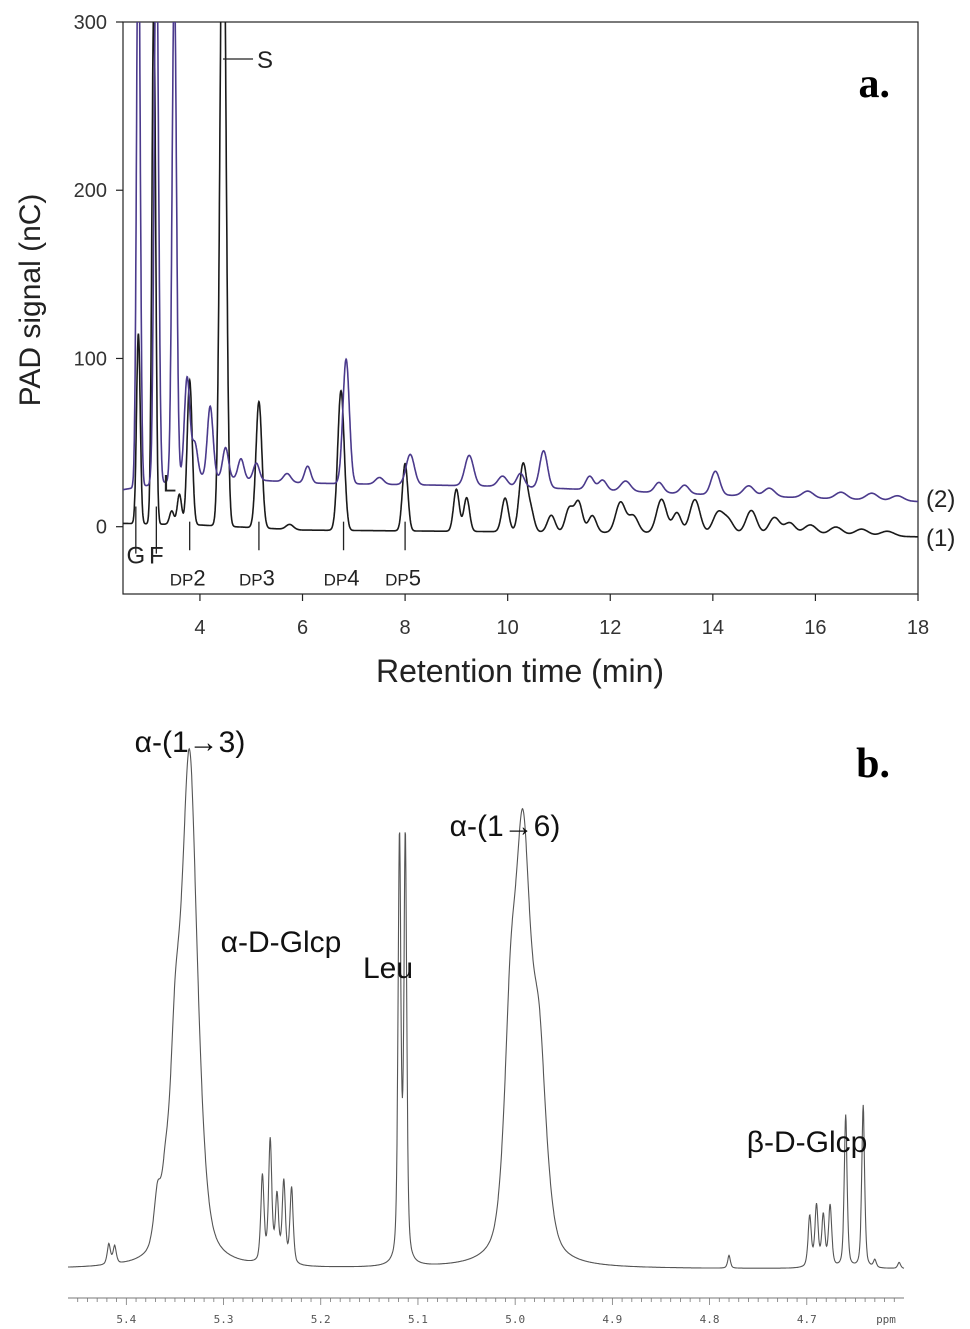  I want to click on x-tick-label-b: 5.1, so click(418, 1319).